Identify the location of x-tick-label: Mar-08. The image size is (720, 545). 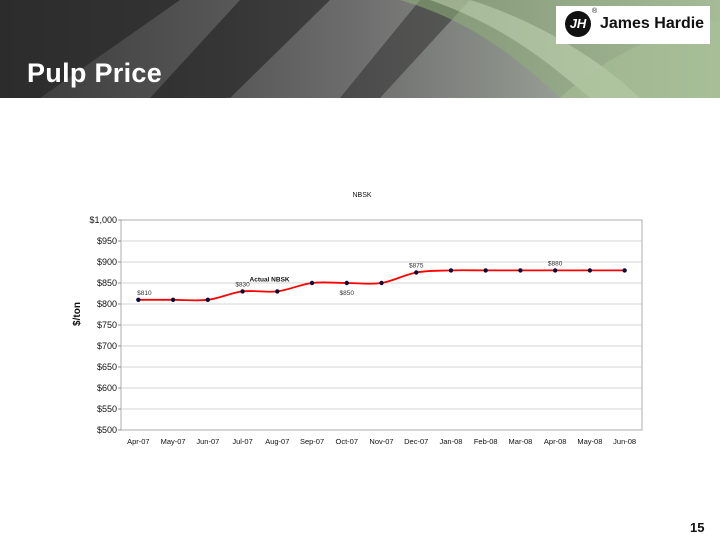
(521, 441).